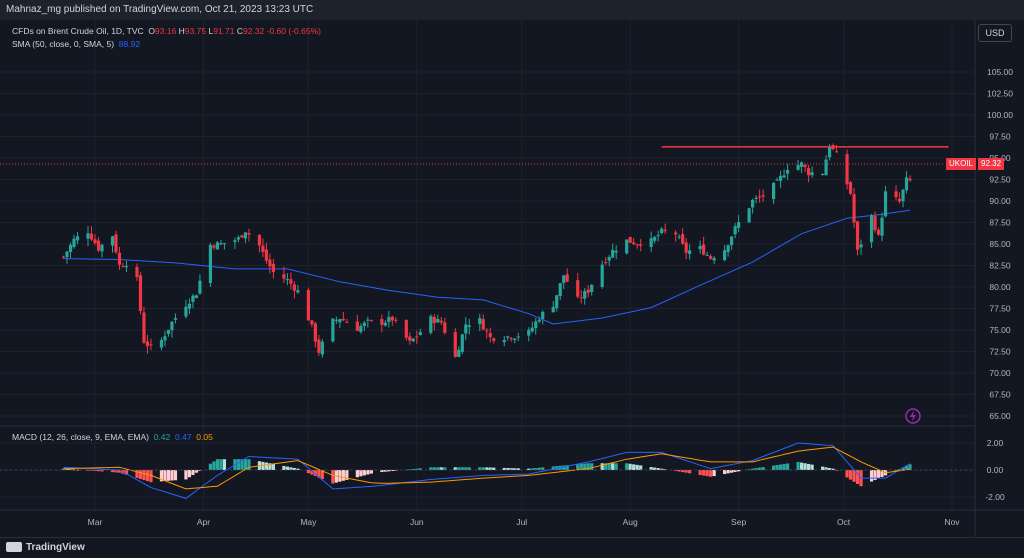 The image size is (1024, 558). Describe the element at coordinates (78, 31) in the screenshot. I see `legend-symbol: CFDs on Brent Crude Oil, 1D, TVC` at that location.